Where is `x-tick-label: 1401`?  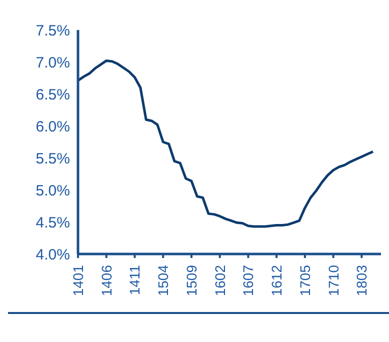
x-tick-label: 1401 is located at coordinates (78, 280).